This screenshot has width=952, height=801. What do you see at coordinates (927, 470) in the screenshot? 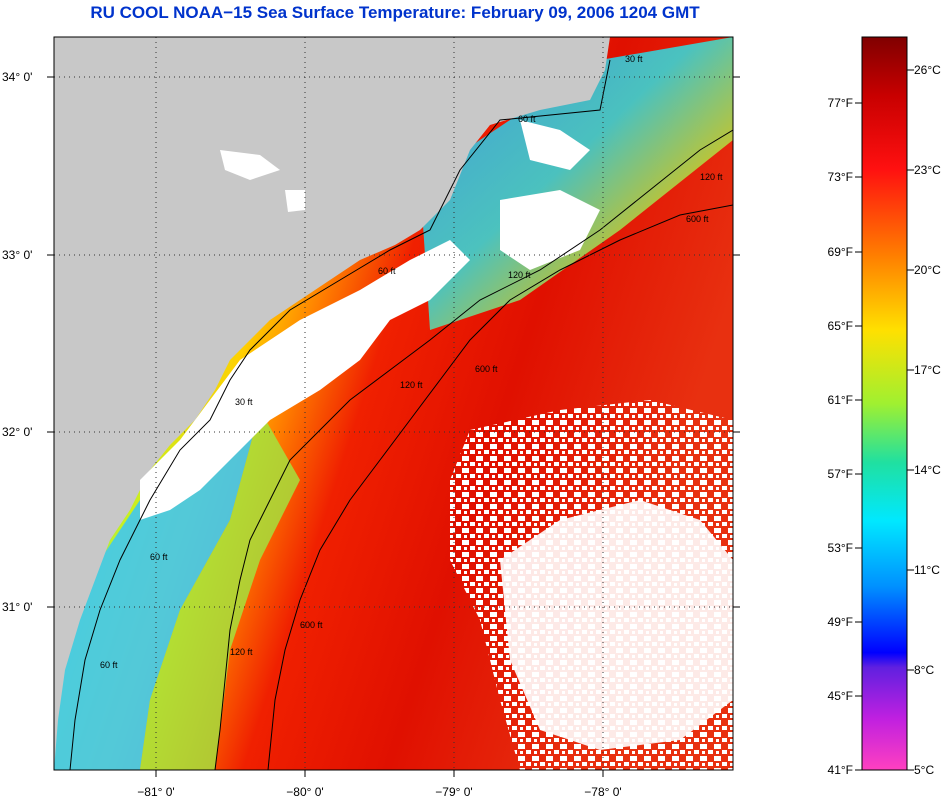
I see `colorbar-c-label: 14°C` at bounding box center [927, 470].